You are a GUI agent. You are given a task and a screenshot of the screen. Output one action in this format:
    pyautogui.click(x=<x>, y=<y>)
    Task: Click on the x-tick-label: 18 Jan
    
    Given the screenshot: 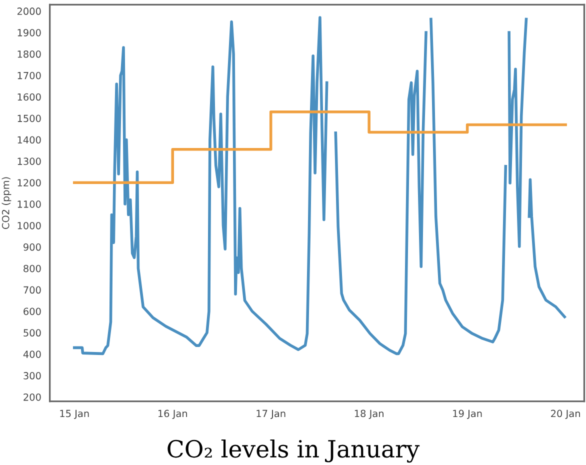 What is the action you would take?
    pyautogui.click(x=369, y=414)
    